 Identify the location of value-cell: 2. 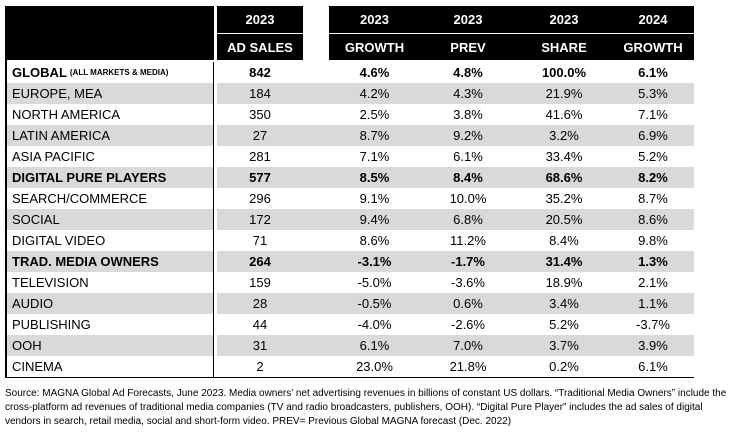
(260, 366).